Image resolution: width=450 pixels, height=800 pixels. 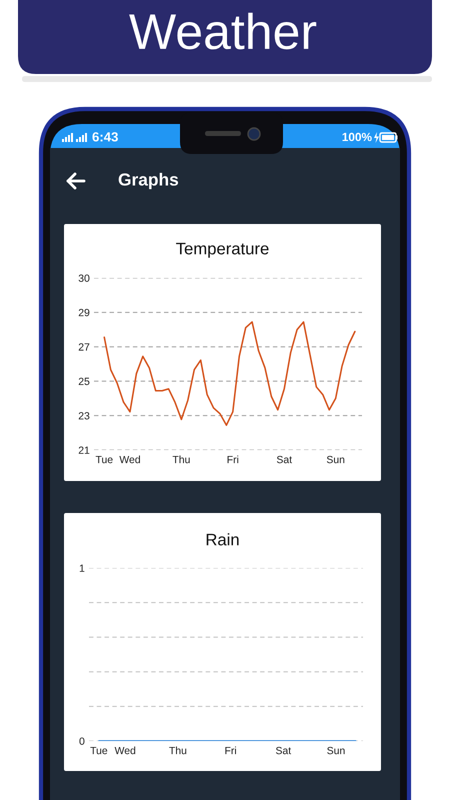 I want to click on y-tick-label: 27, so click(x=84, y=347).